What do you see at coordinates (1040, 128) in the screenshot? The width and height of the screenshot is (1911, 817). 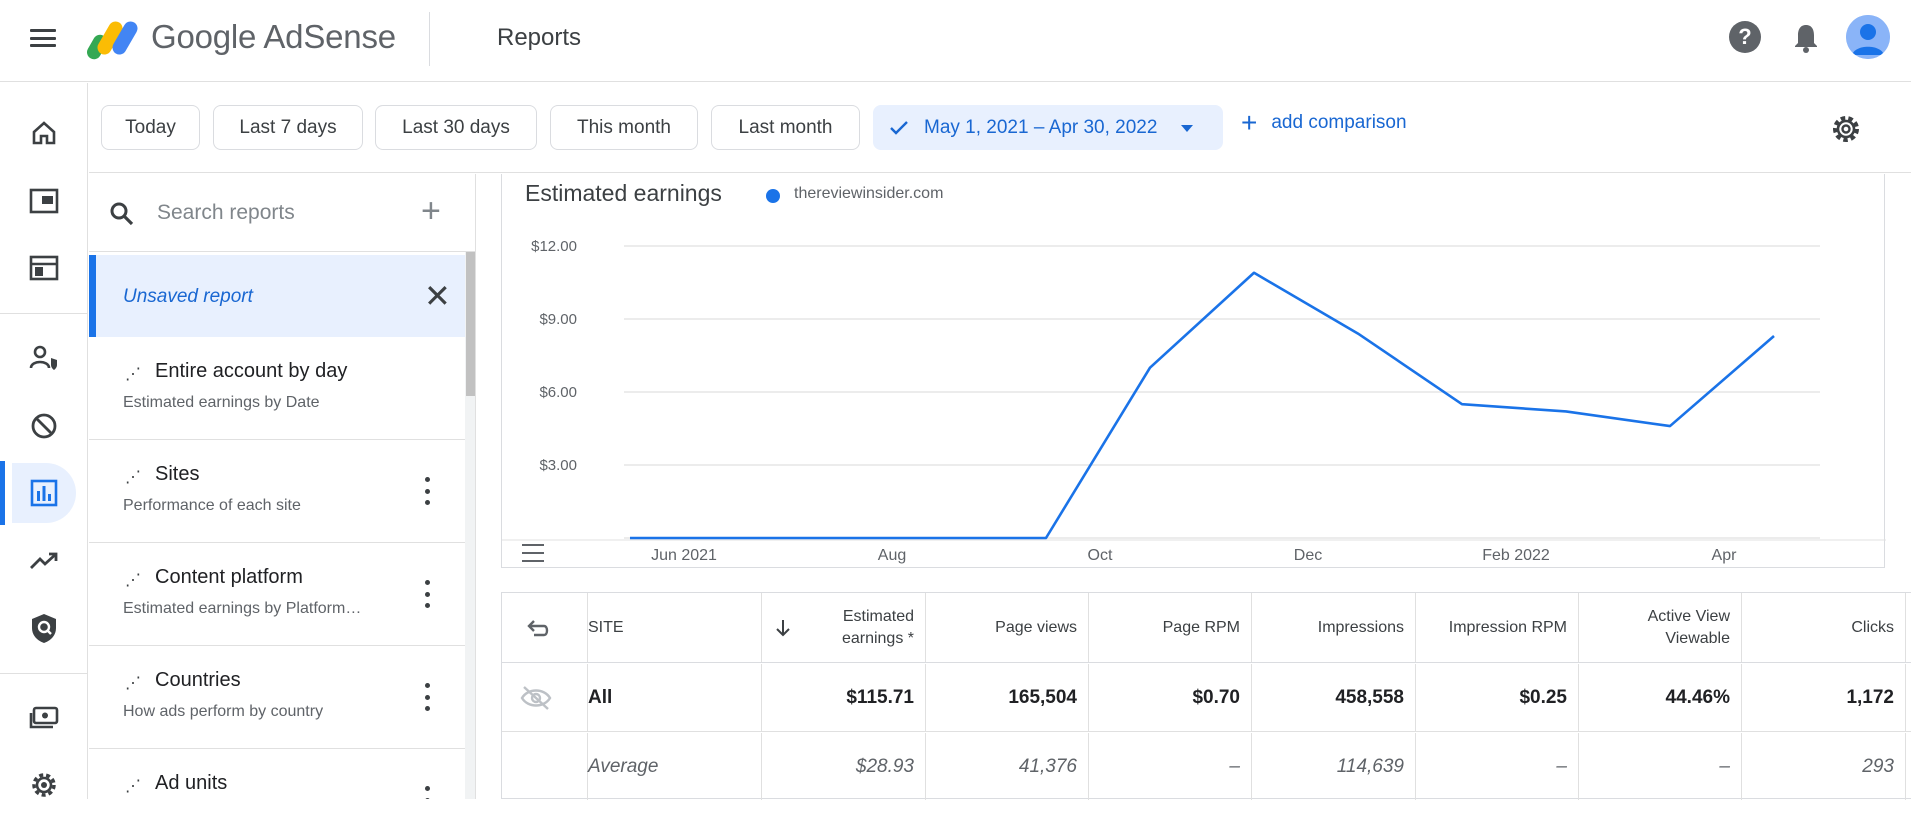 I see `selected-date-range: May 1, 2021 – Apr 30, 2022` at bounding box center [1040, 128].